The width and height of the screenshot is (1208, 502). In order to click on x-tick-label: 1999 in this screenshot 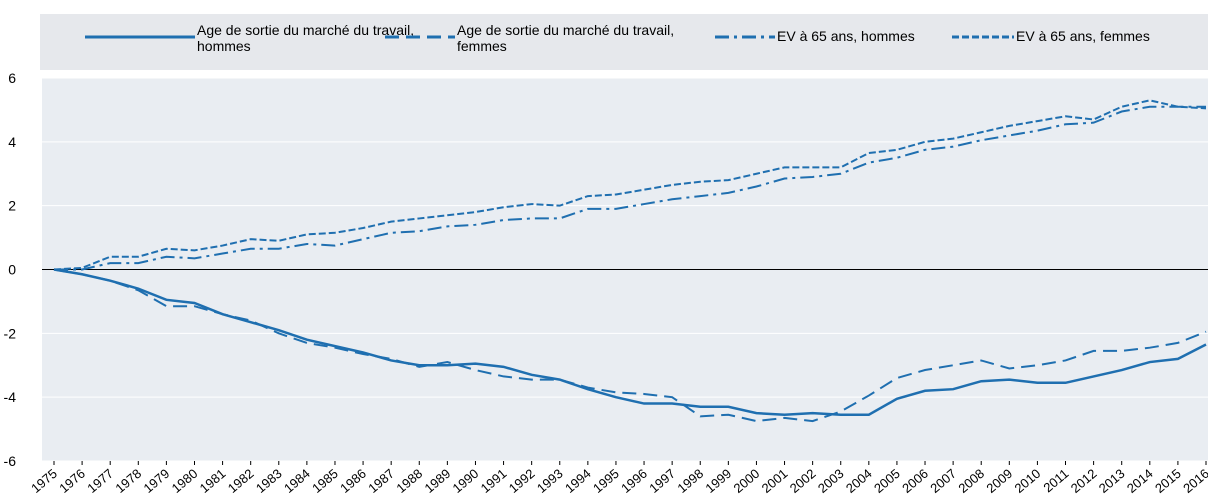, I will do `click(718, 481)`.